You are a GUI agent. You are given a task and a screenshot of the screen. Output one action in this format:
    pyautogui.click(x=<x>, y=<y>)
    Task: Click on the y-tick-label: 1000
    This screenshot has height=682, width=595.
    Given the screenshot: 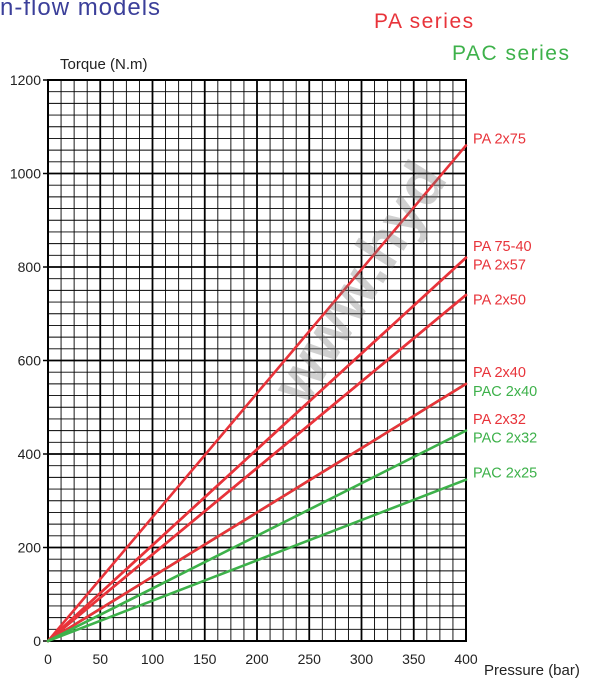 What is the action you would take?
    pyautogui.click(x=25, y=174)
    